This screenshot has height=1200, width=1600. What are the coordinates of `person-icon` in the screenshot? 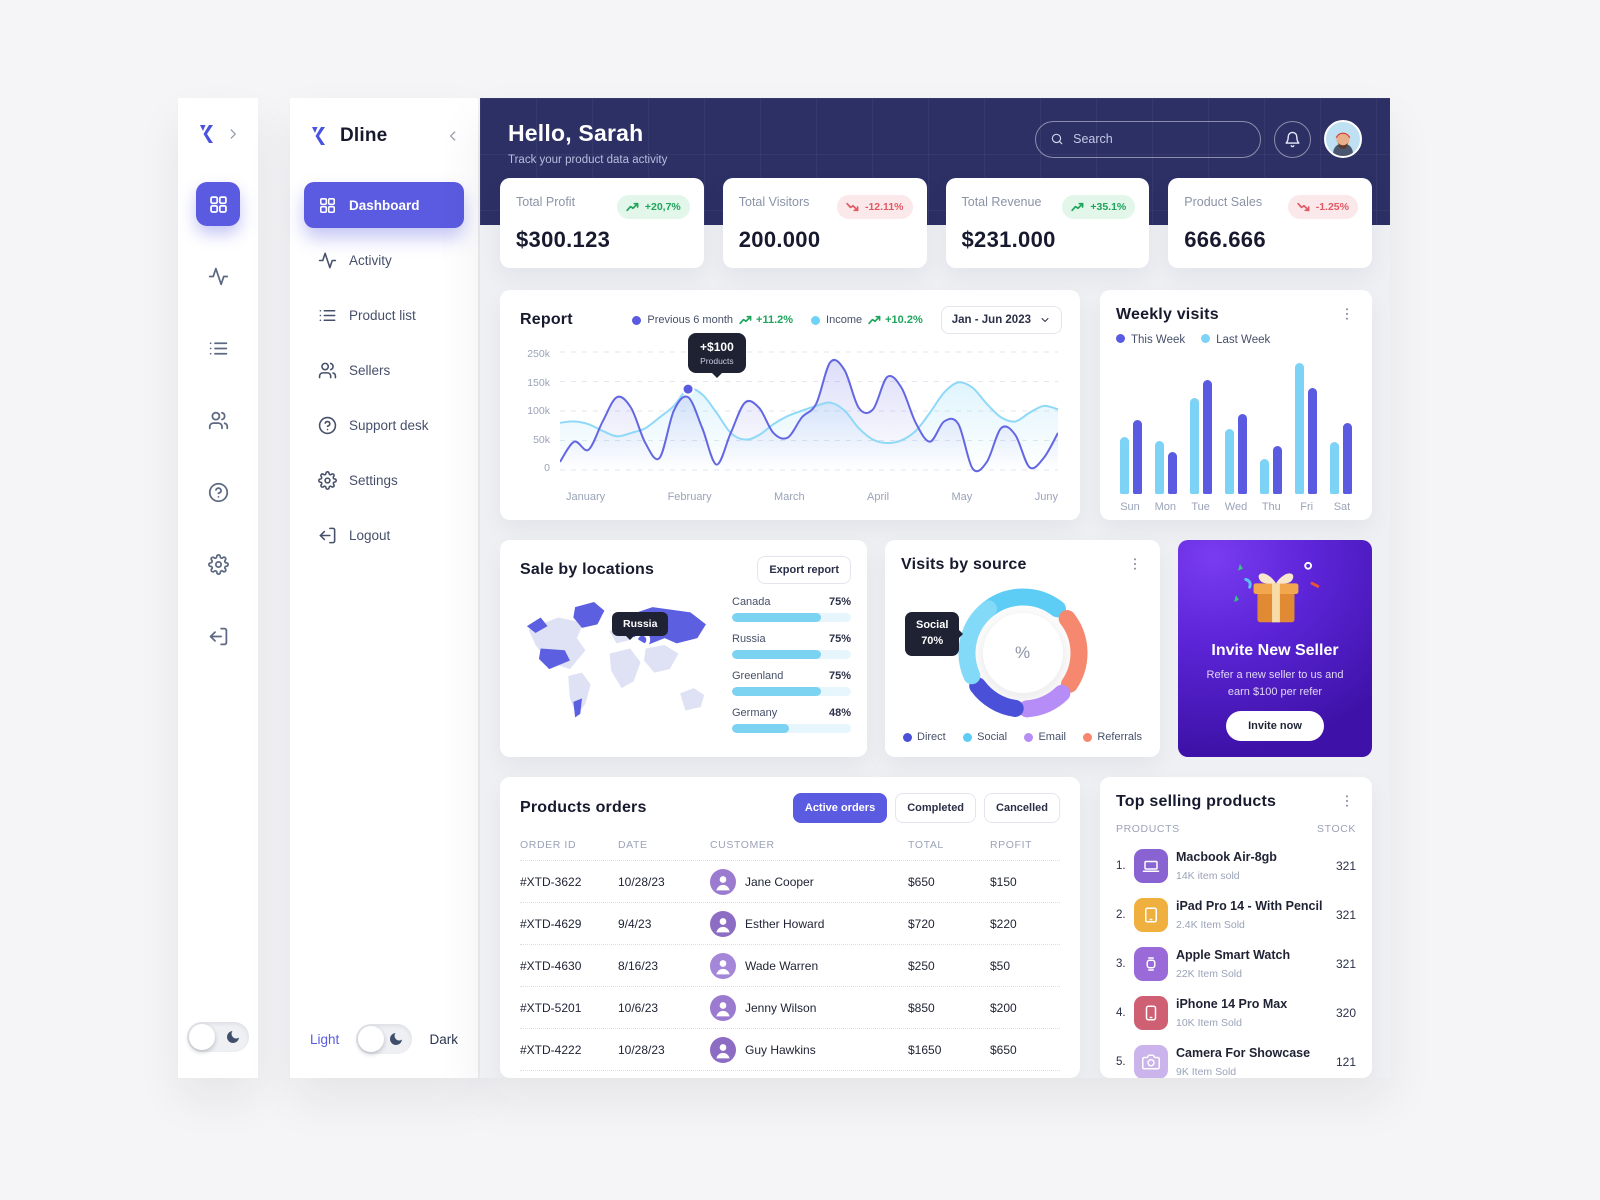 It's located at (723, 924).